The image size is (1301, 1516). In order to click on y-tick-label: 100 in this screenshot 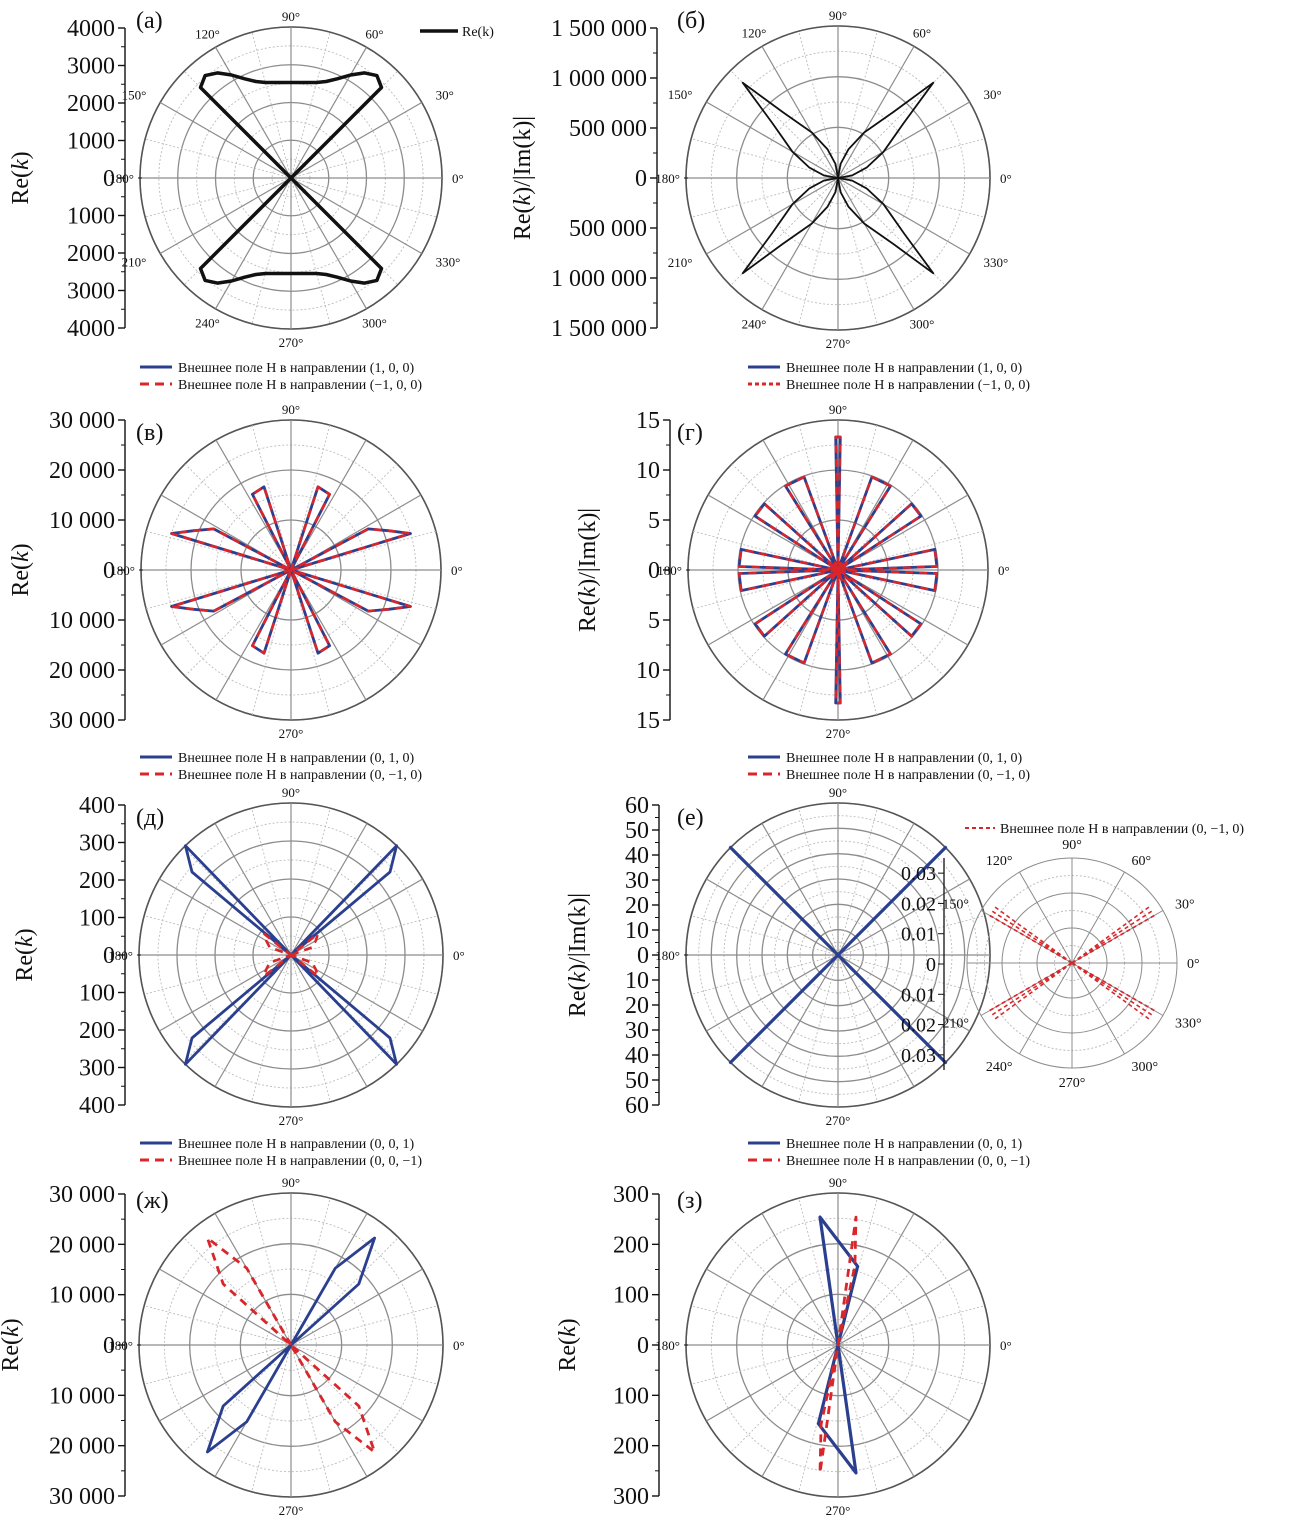, I will do `click(631, 1396)`.